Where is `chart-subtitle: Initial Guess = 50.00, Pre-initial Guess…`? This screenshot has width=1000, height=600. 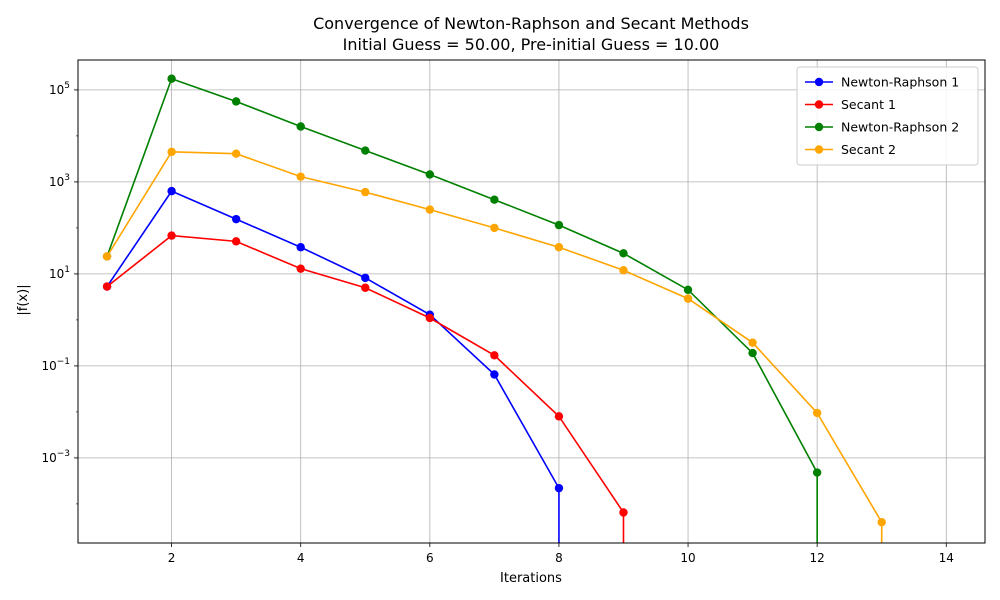
chart-subtitle: Initial Guess = 50.00, Pre-initial Guess… is located at coordinates (531, 44).